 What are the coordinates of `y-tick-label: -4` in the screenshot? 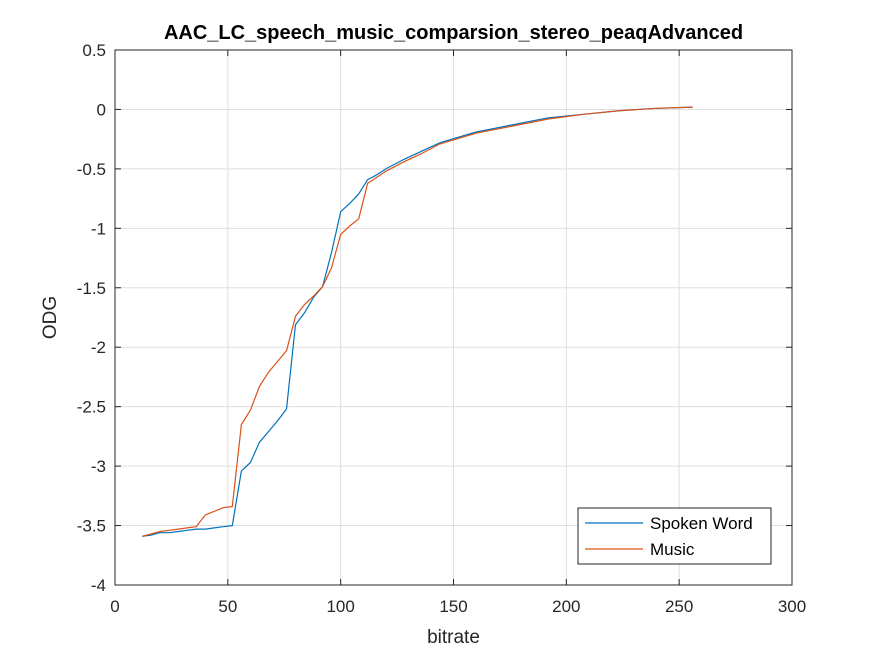 It's located at (98, 585).